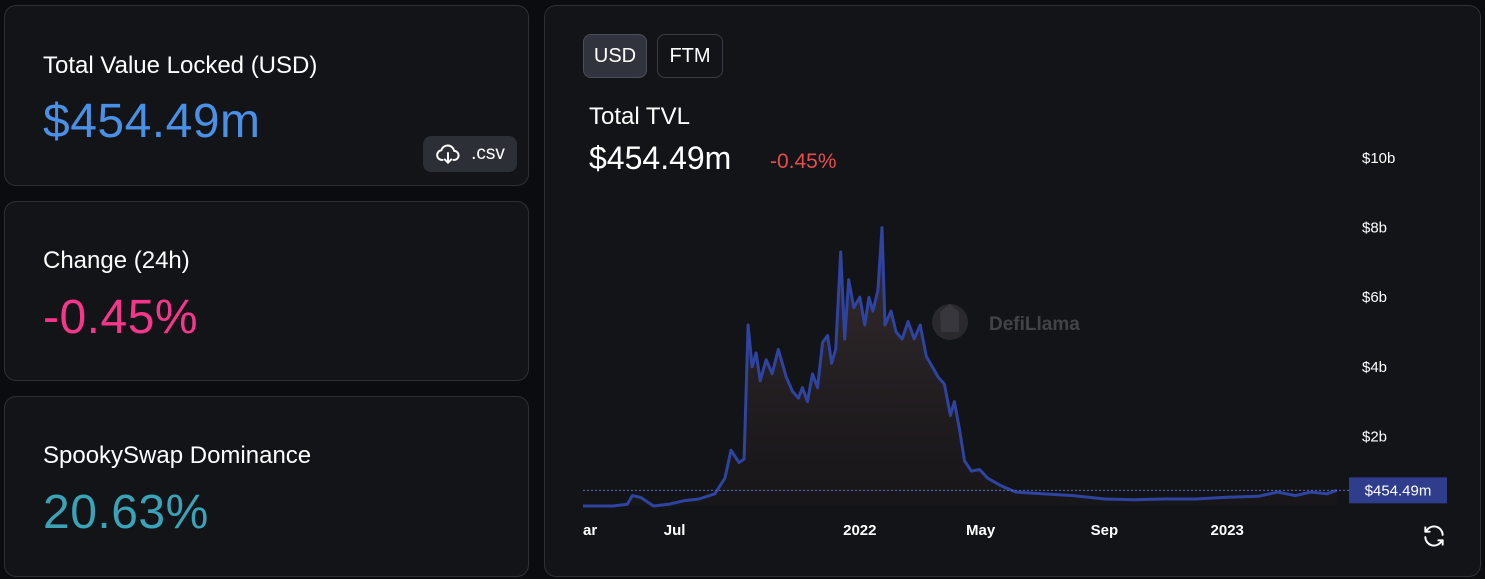 This screenshot has width=1485, height=579. What do you see at coordinates (1374, 297) in the screenshot?
I see `y-tick-label: $6b` at bounding box center [1374, 297].